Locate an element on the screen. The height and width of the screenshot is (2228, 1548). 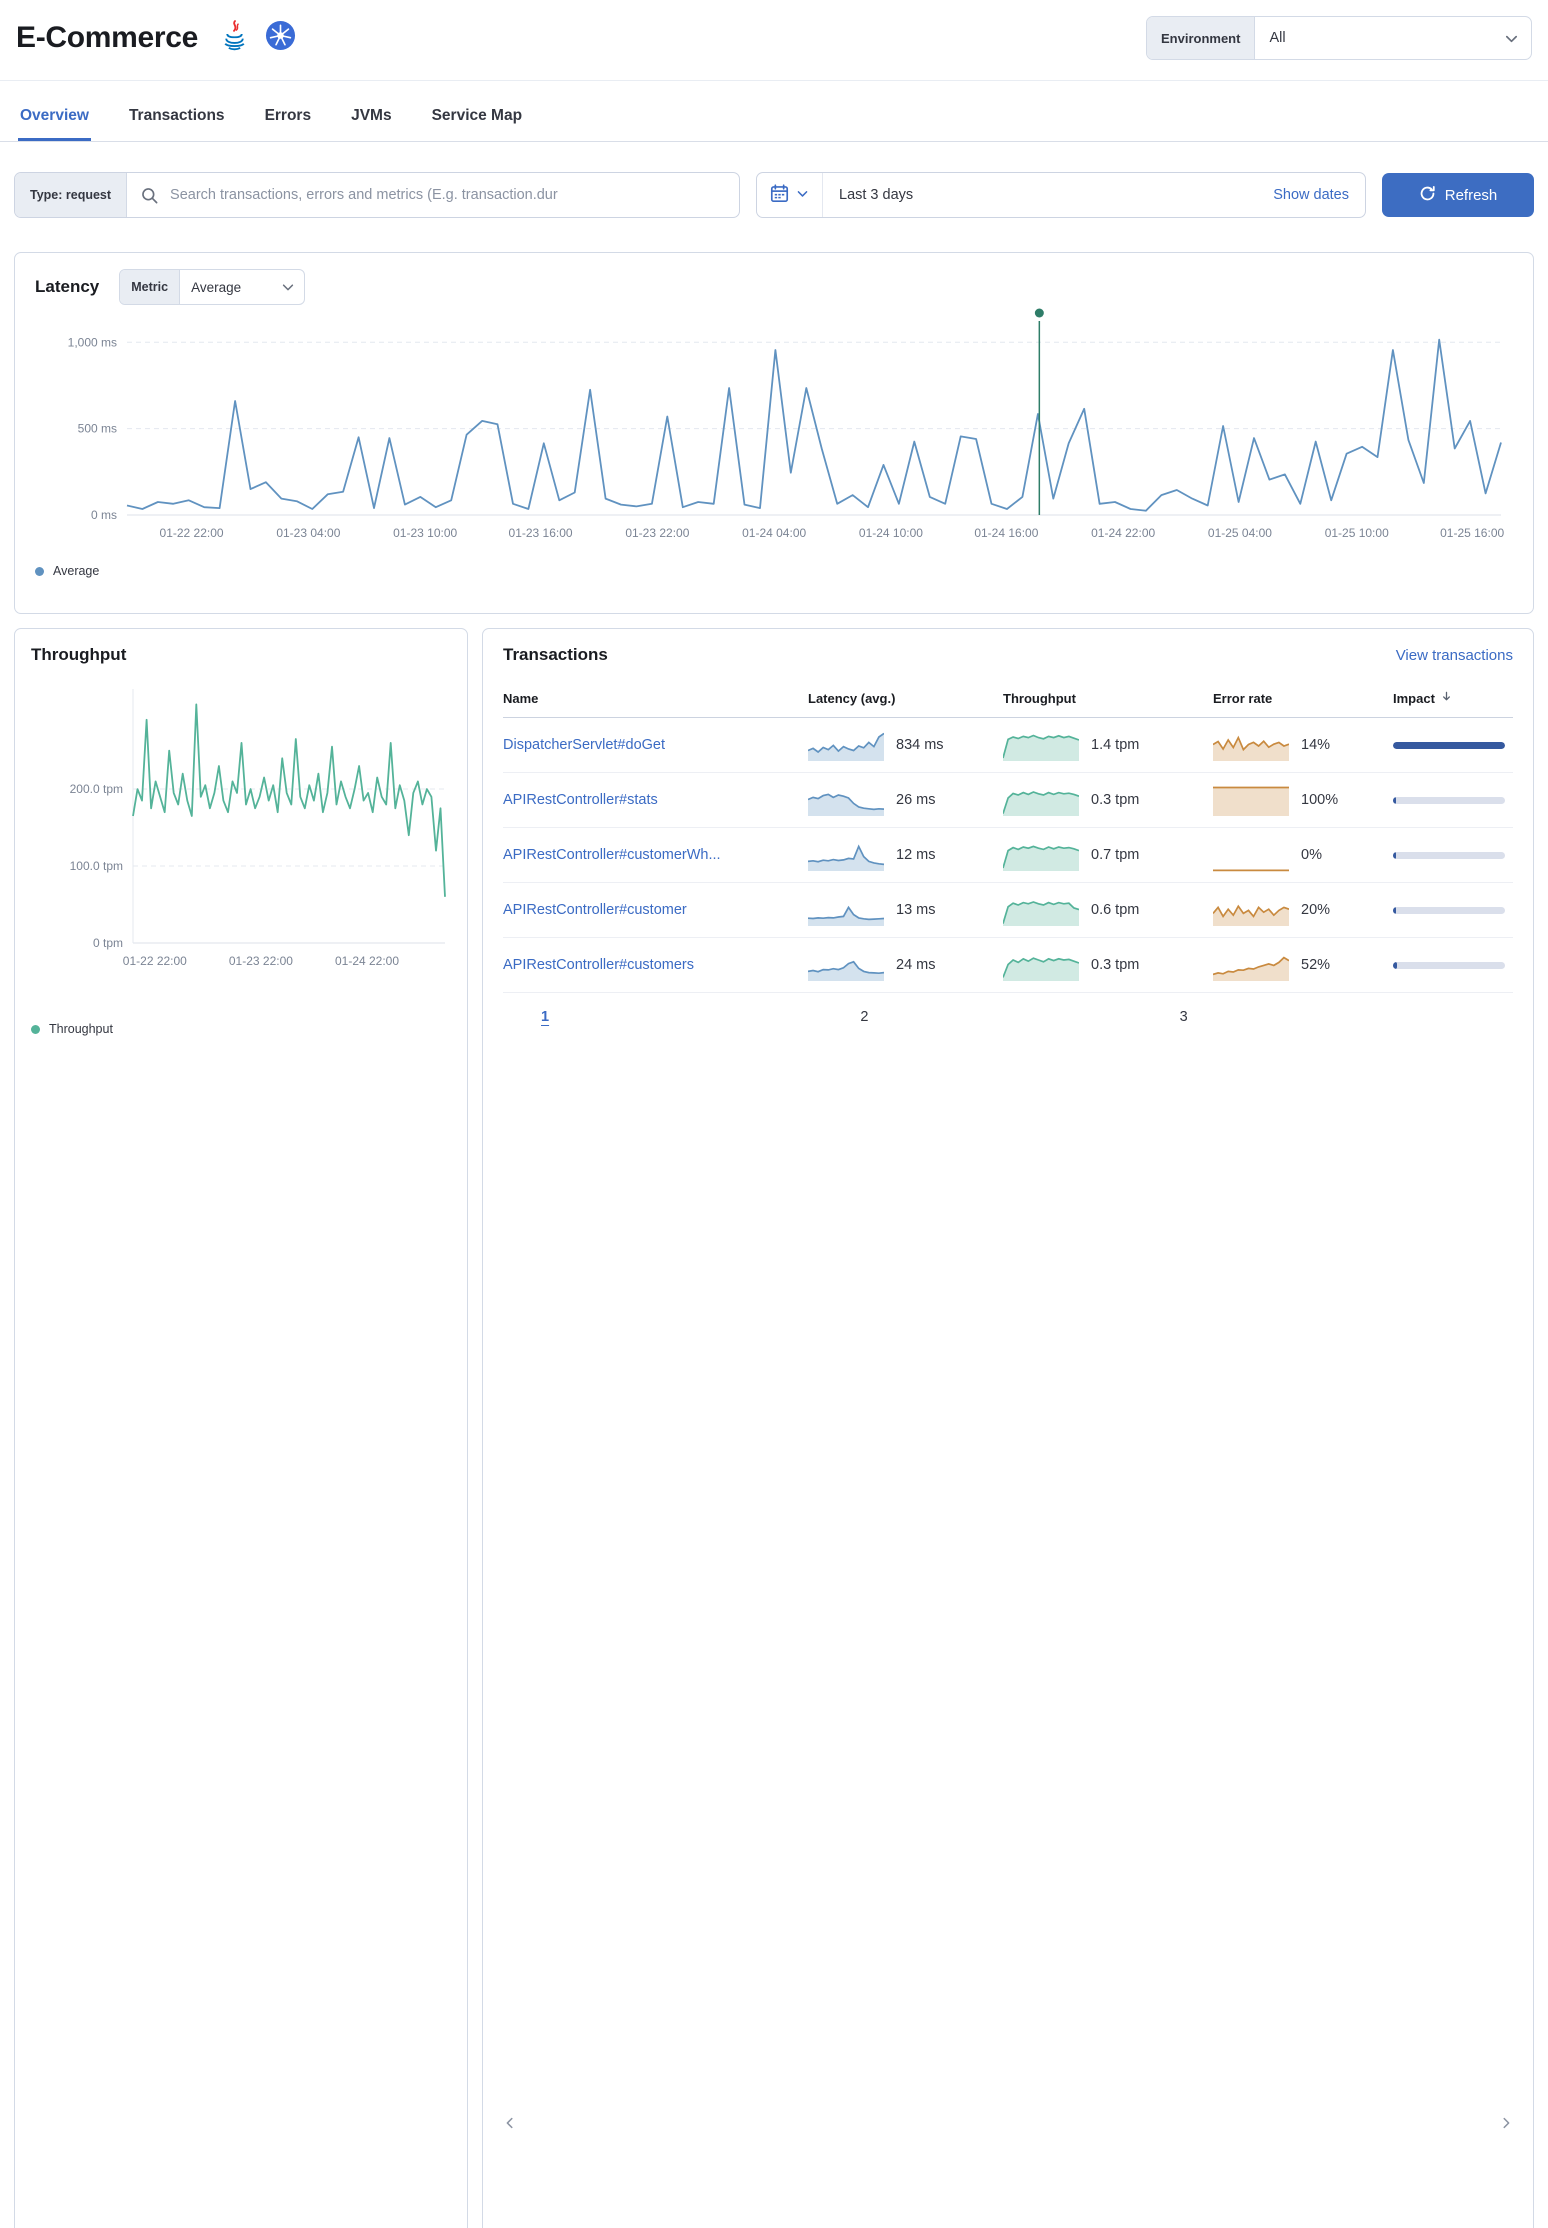
svg-text: 500 ms is located at coordinates (97, 429).